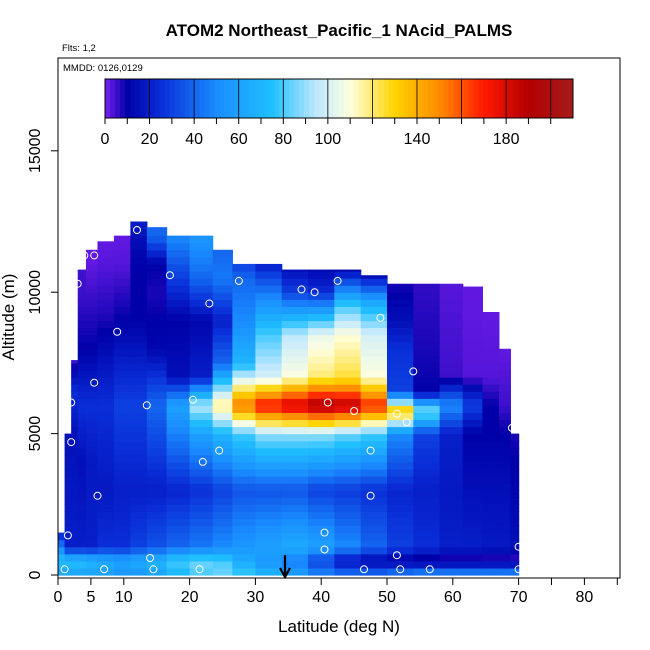 Image resolution: width=650 pixels, height=650 pixels. I want to click on x-axis: 0 5 10 20 30 40 50 60 70 80, so click(336, 592).